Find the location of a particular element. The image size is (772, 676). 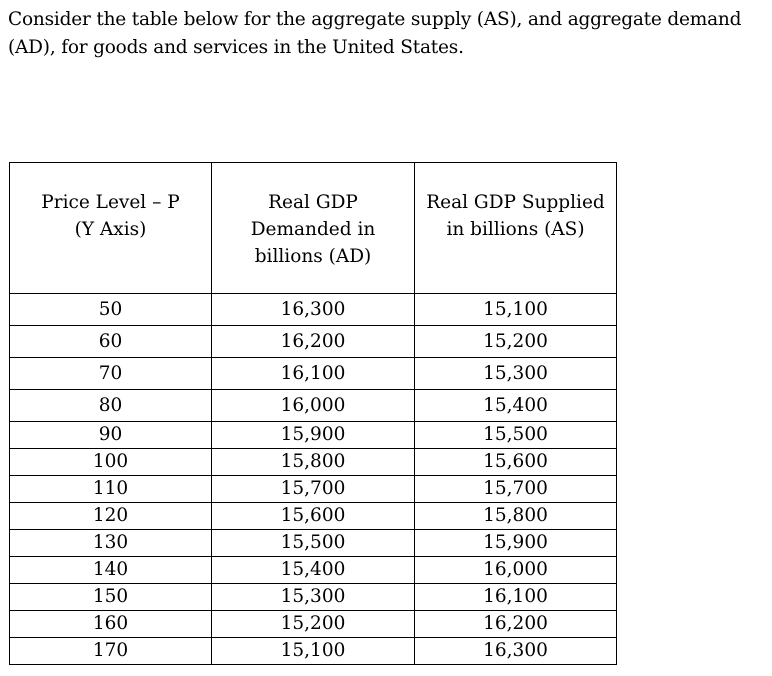

price-level-cell: 170 is located at coordinates (110, 651).